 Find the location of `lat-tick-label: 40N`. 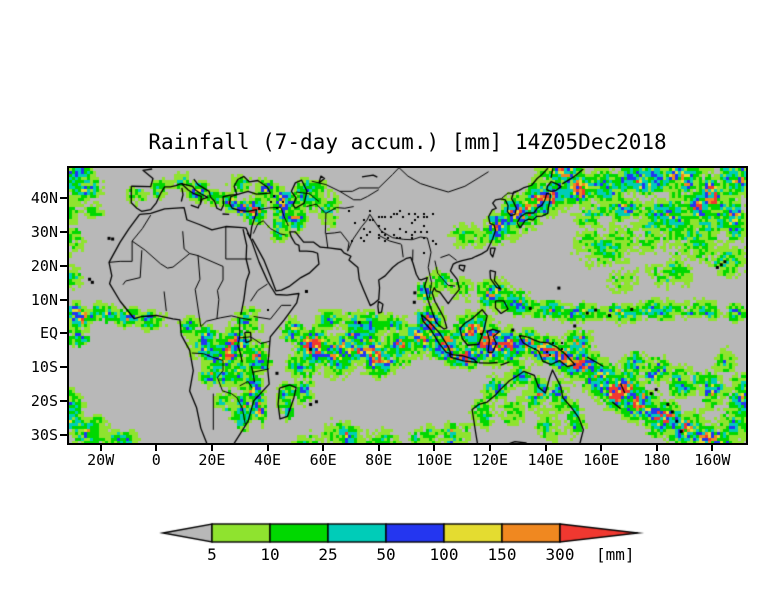

lat-tick-label: 40N is located at coordinates (44, 198).